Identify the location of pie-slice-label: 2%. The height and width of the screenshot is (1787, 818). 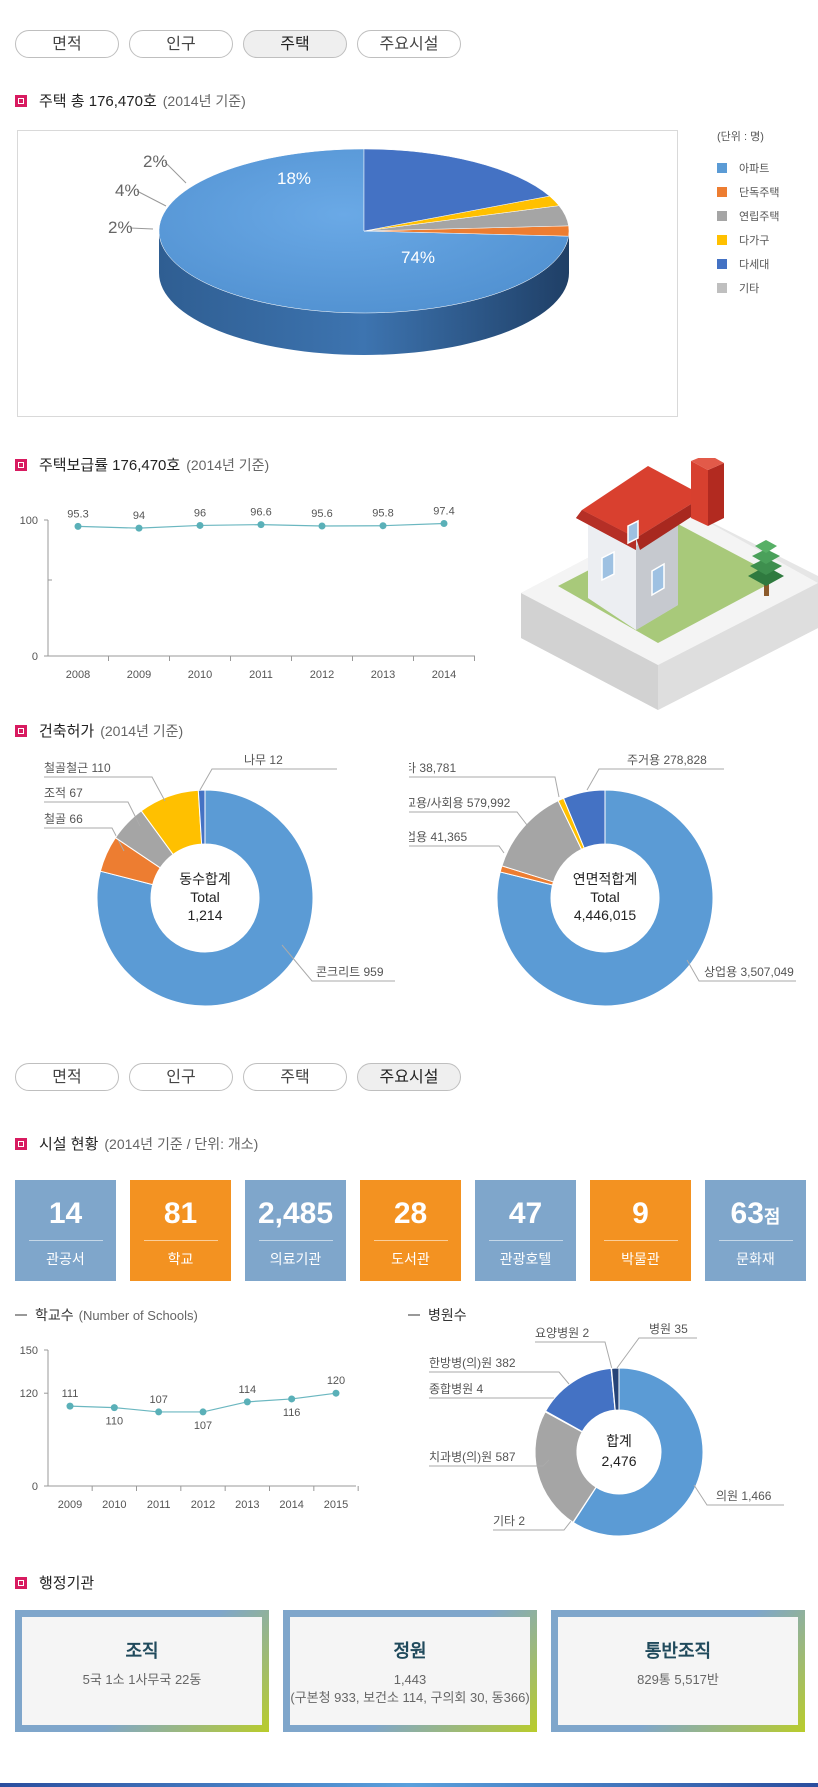
(120, 227).